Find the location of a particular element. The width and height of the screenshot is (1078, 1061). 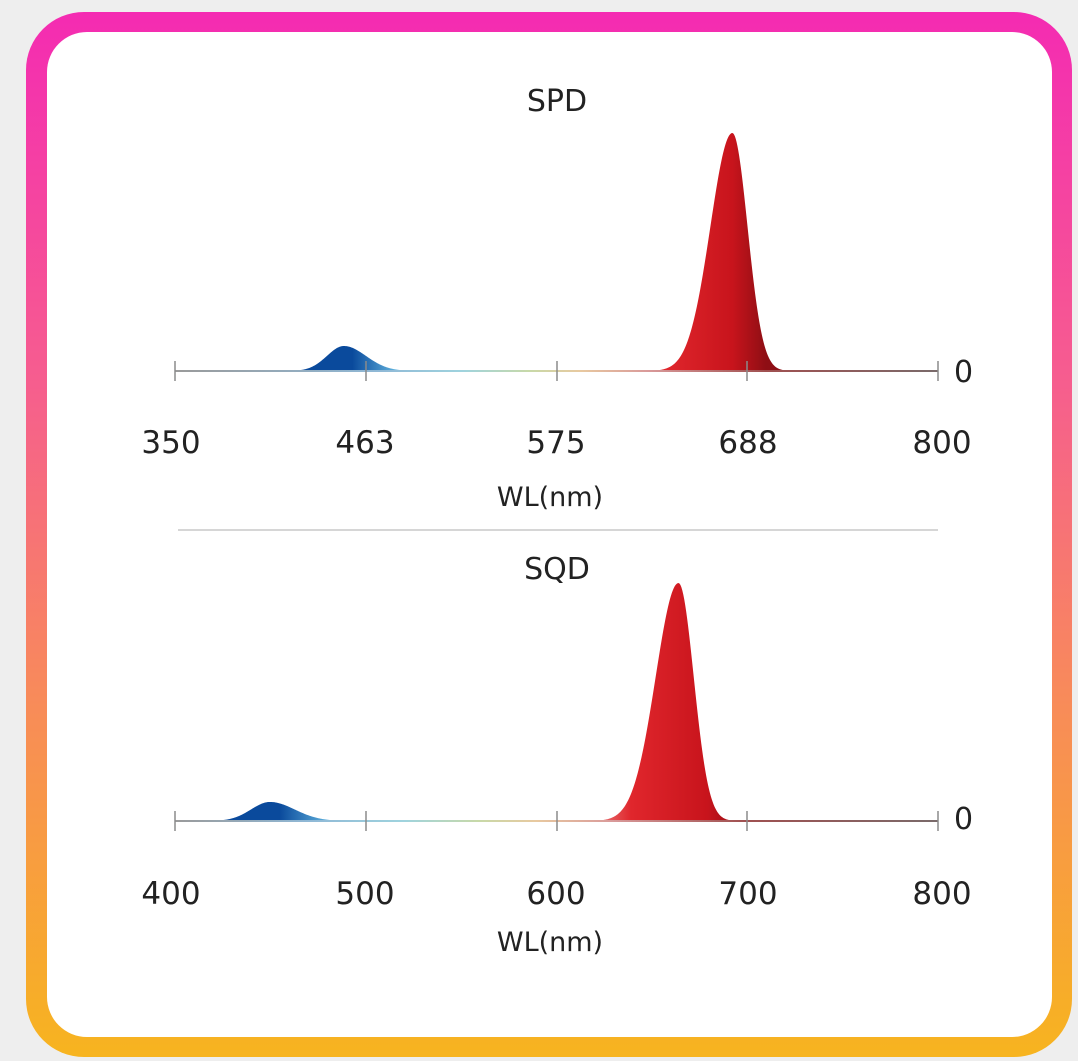

sqd-title: SQD is located at coordinates (557, 569).